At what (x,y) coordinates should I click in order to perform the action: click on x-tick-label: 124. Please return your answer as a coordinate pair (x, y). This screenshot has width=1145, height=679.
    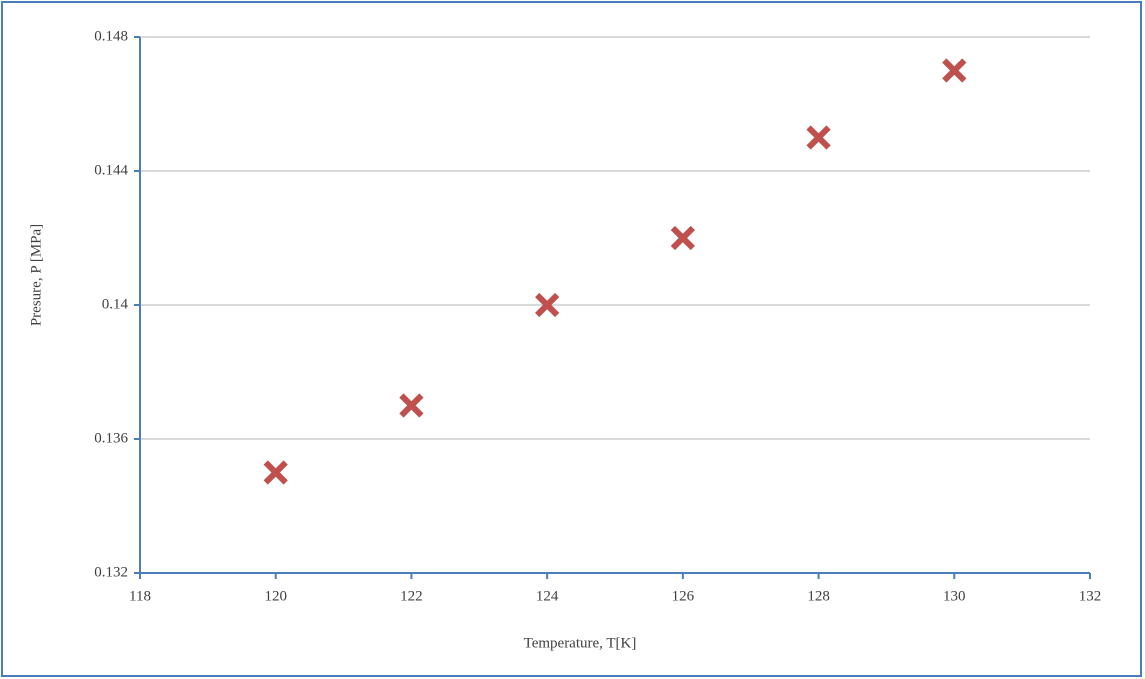
    Looking at the image, I should click on (547, 596).